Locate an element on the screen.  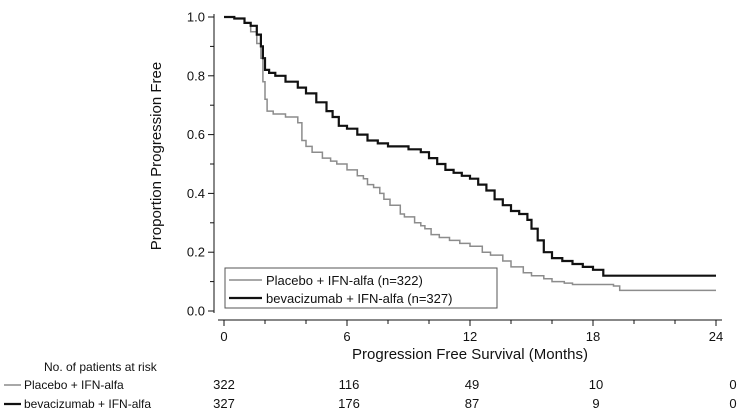
legend-box is located at coordinates (361, 288).